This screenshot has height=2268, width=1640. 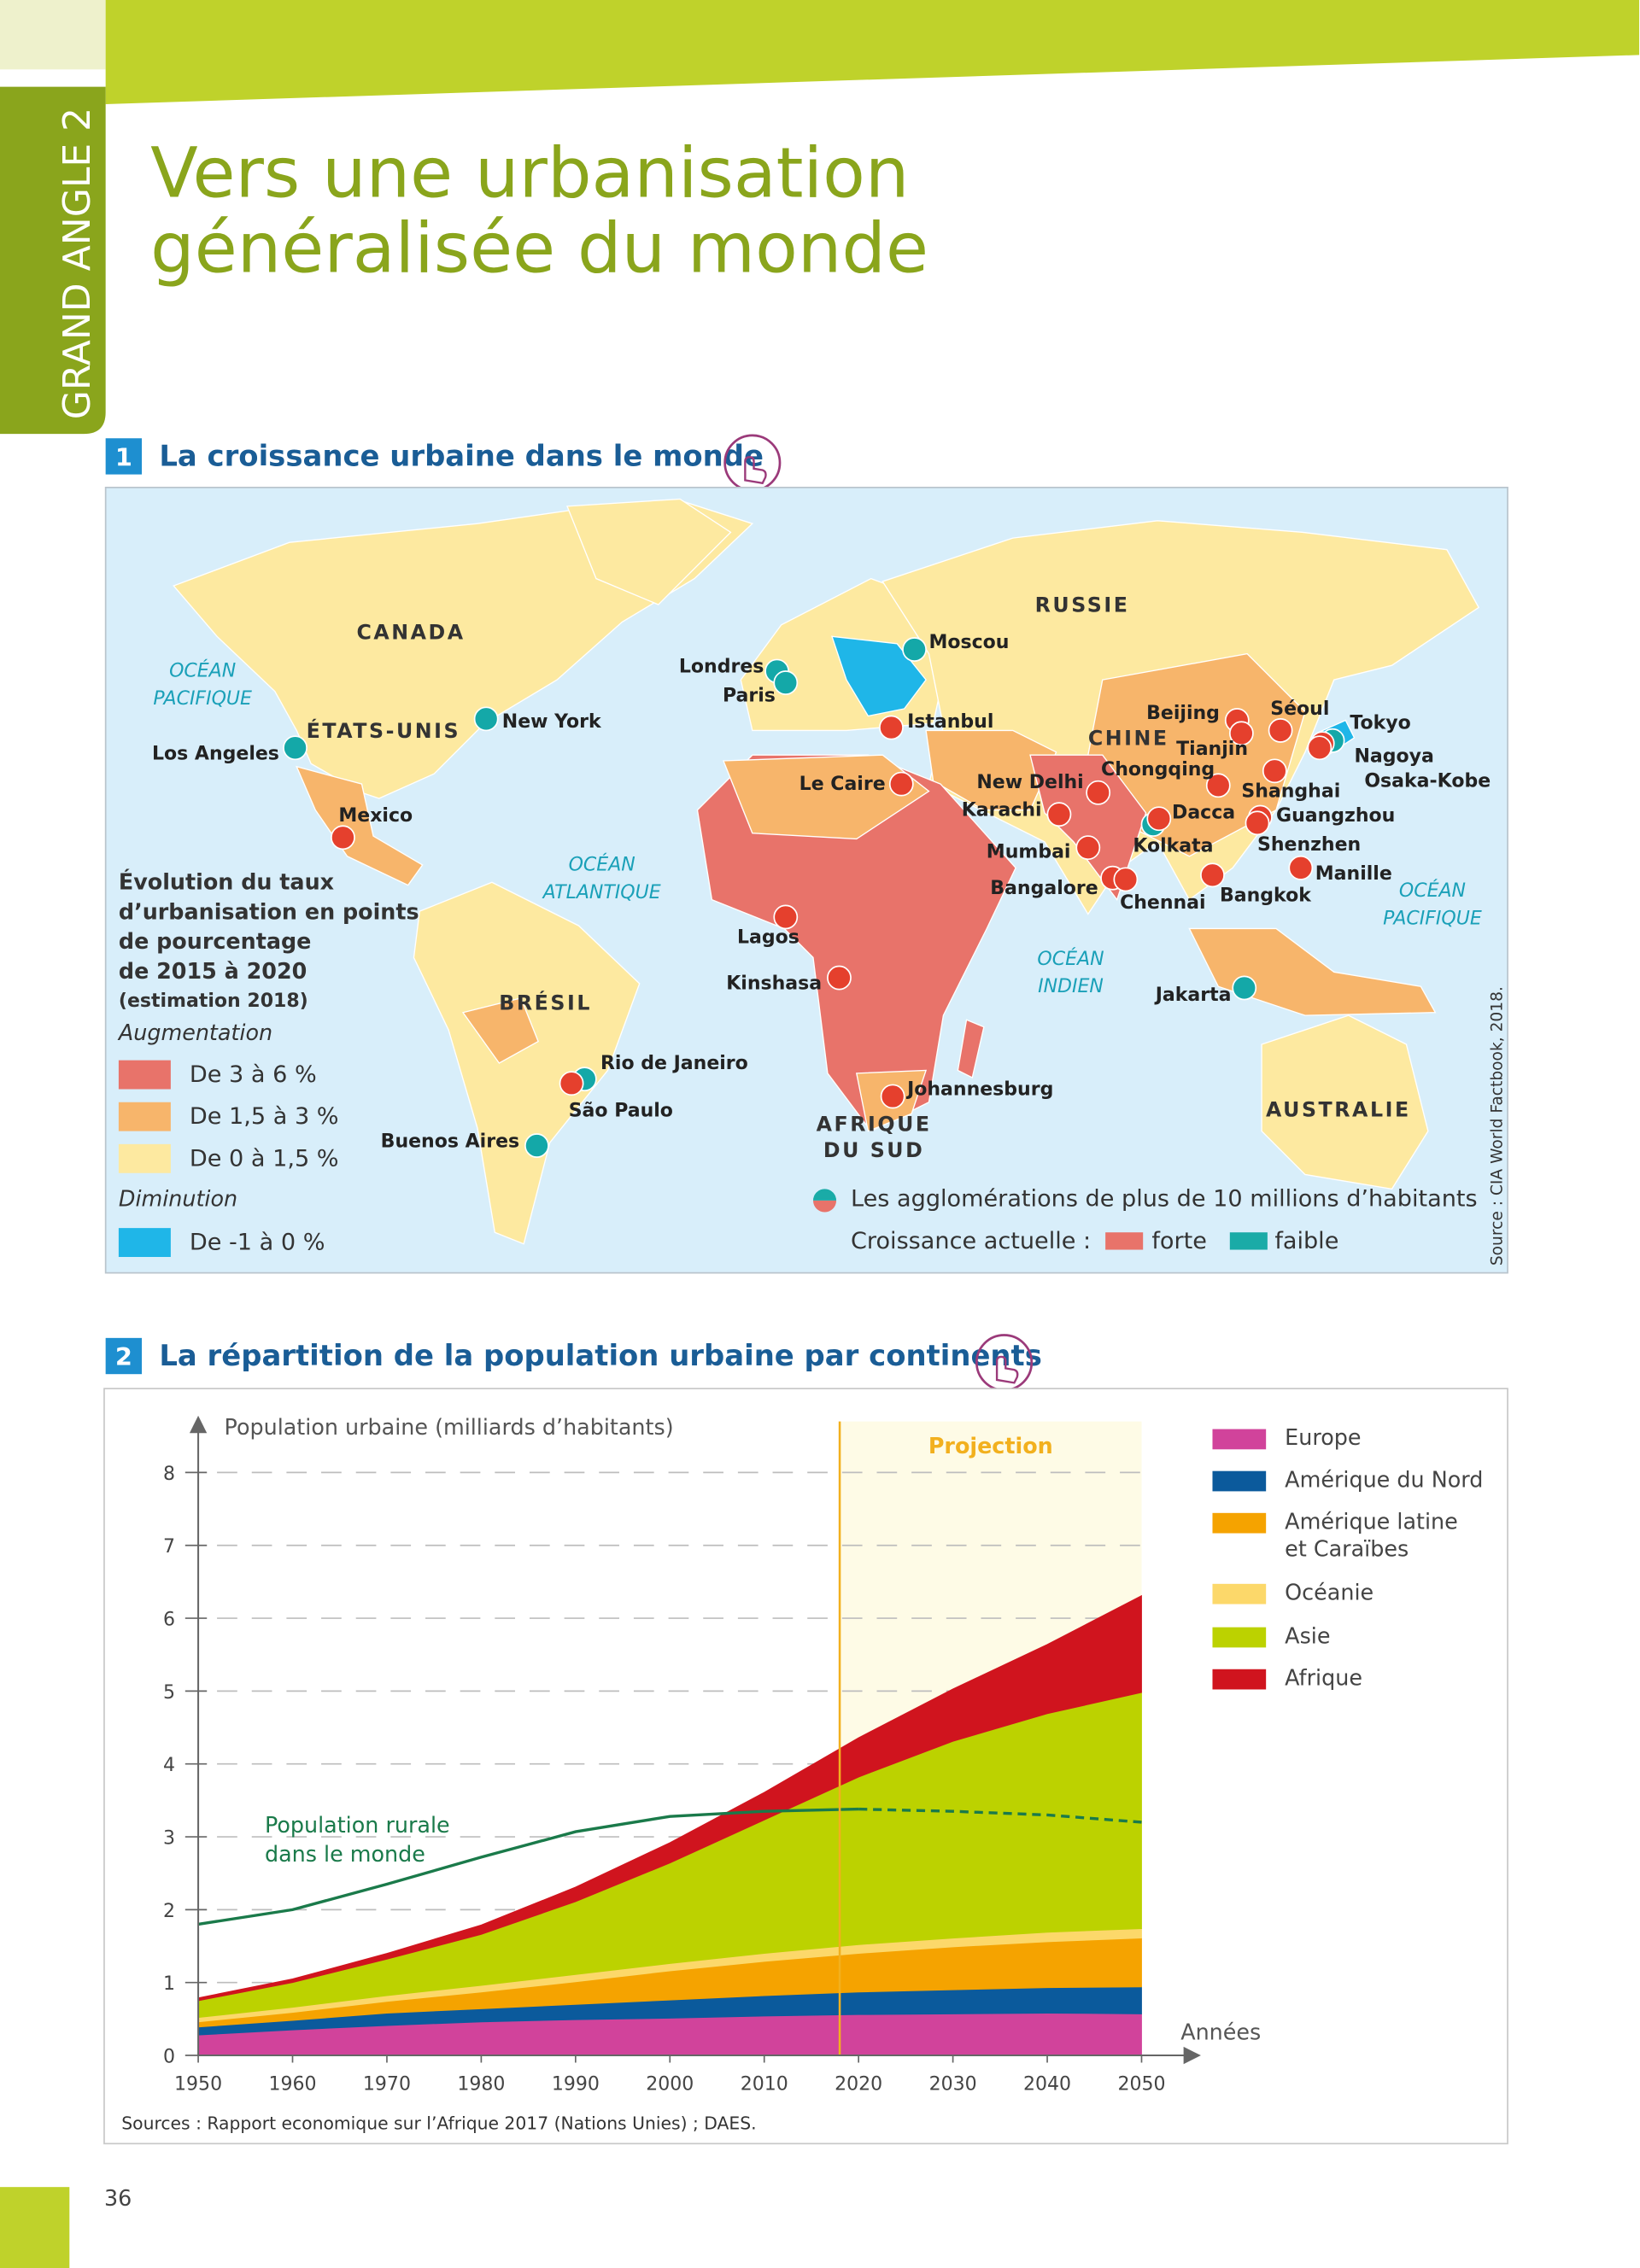 What do you see at coordinates (1353, 874) in the screenshot?
I see `city-label: Manille` at bounding box center [1353, 874].